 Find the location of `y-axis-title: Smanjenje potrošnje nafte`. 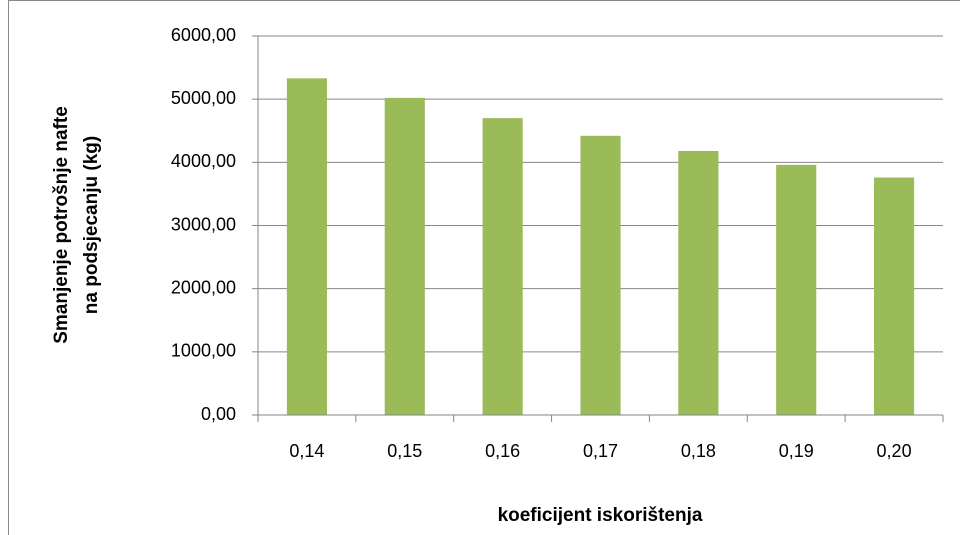

y-axis-title: Smanjenje potrošnje nafte is located at coordinates (61, 225).